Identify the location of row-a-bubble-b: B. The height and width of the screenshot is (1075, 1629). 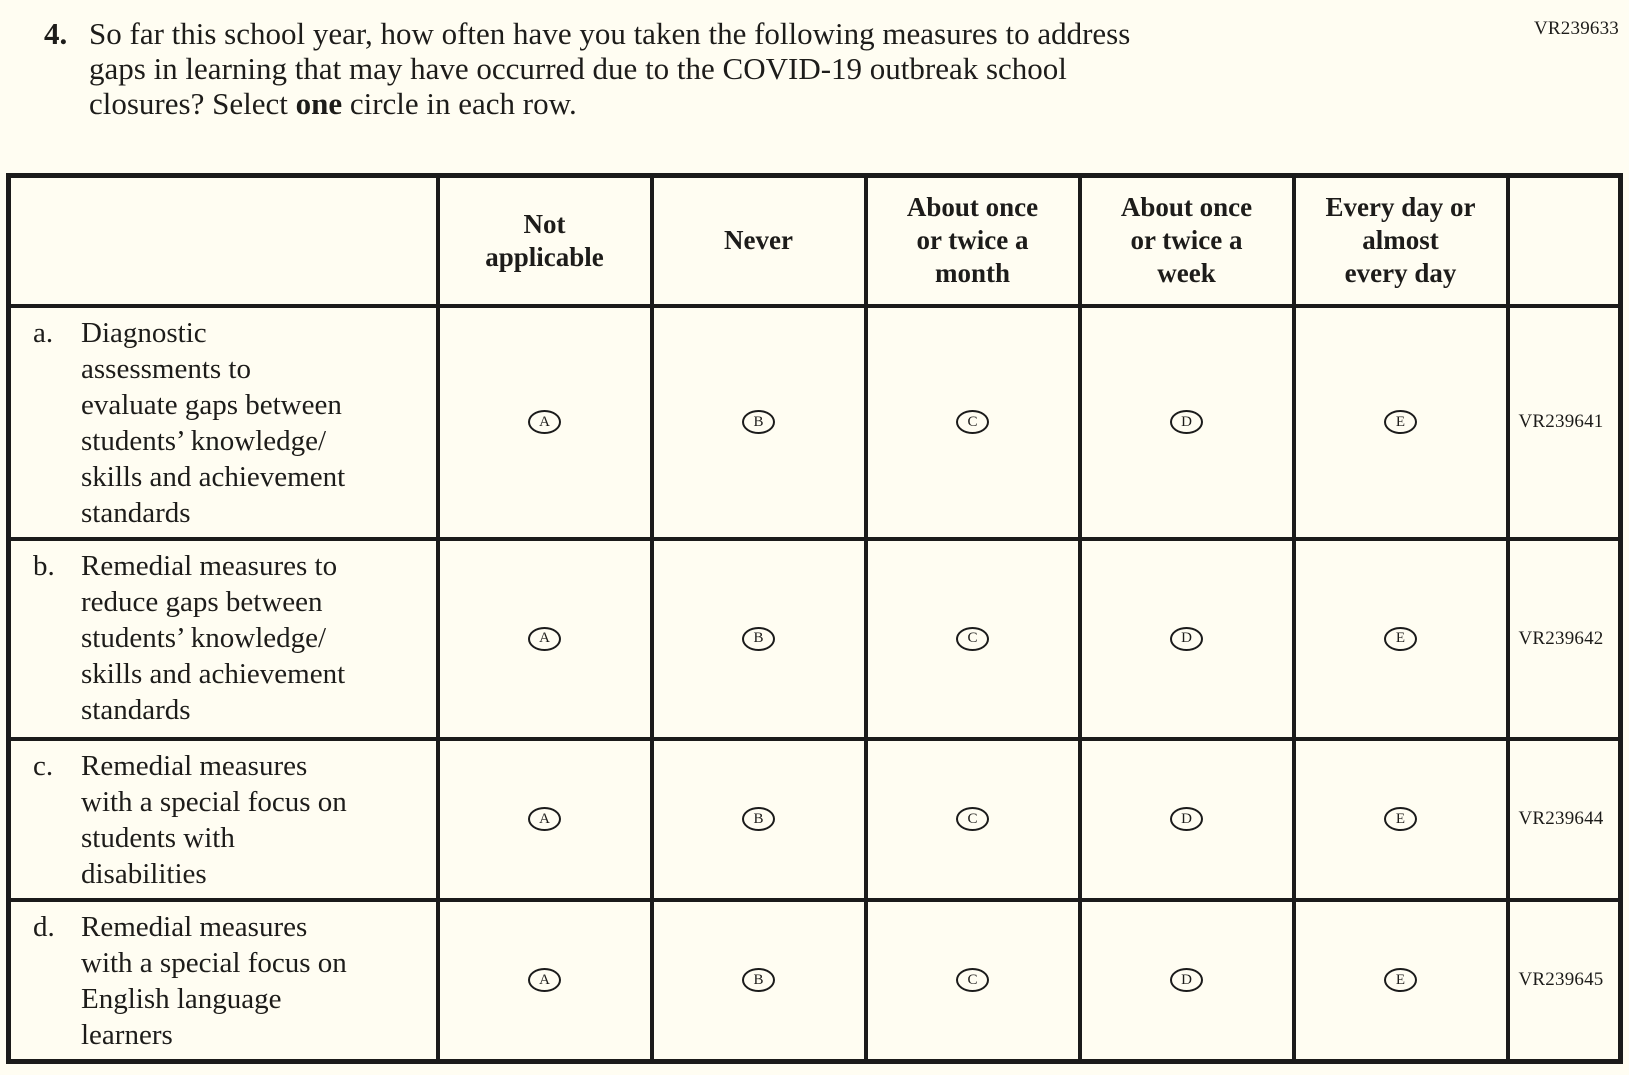
(758, 422).